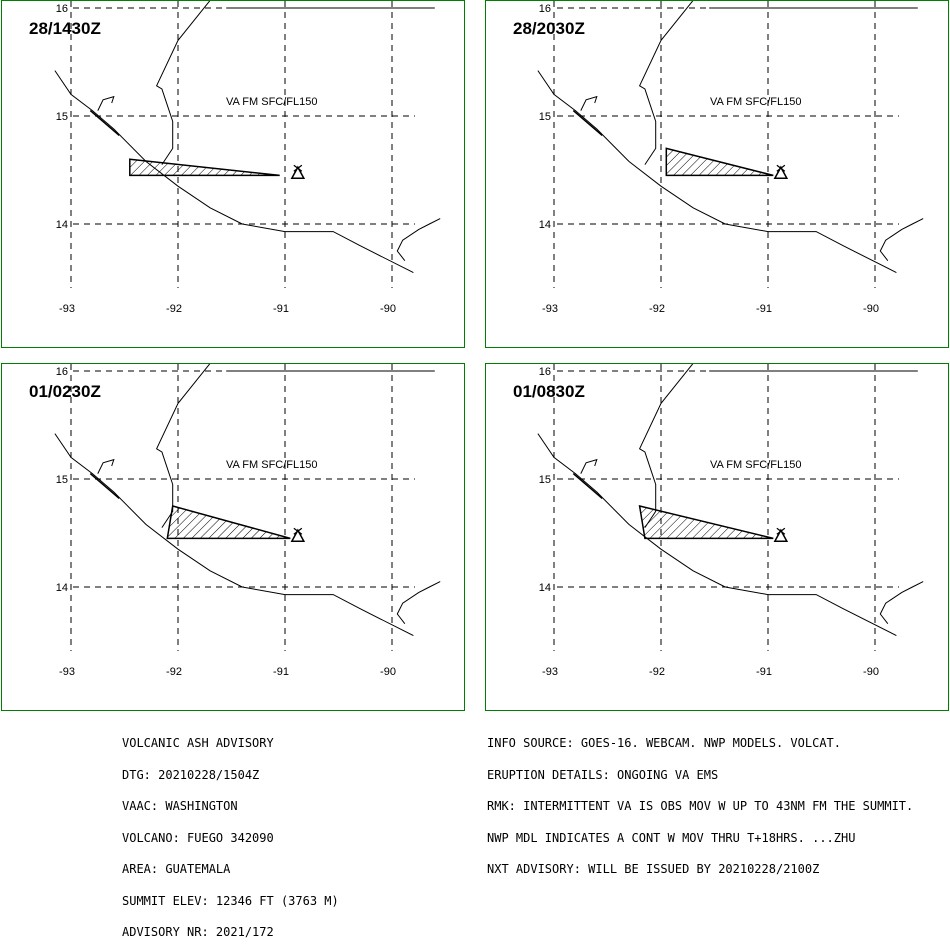 This screenshot has width=950, height=948. Describe the element at coordinates (198, 743) in the screenshot. I see `advisory-line: VOLCANIC ASH ADVISORY` at that location.